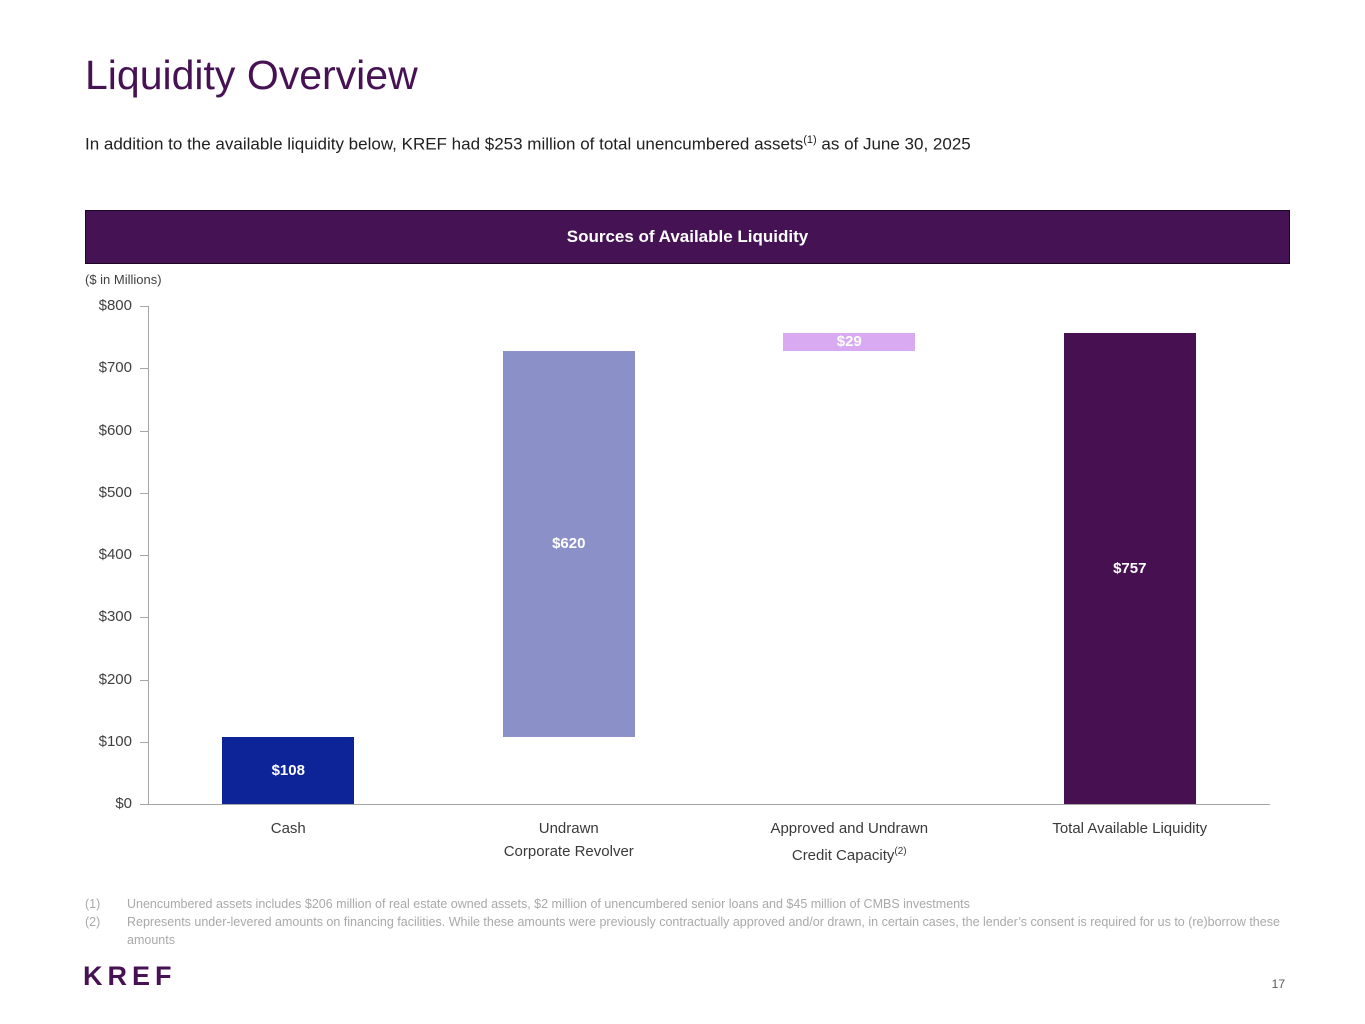 The height and width of the screenshot is (1024, 1365). Describe the element at coordinates (251, 75) in the screenshot. I see `page-title: Liquidity Overview` at that location.